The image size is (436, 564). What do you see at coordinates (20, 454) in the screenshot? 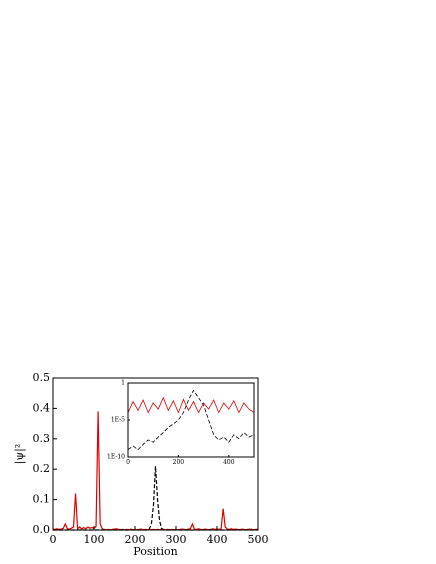
I see `y-axis-label: |ψ|²` at bounding box center [20, 454].